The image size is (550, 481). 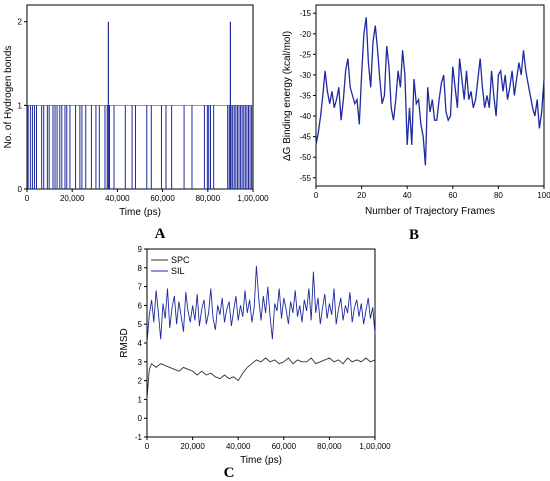 What do you see at coordinates (180, 260) in the screenshot?
I see `legend-spc-label: SPC` at bounding box center [180, 260].